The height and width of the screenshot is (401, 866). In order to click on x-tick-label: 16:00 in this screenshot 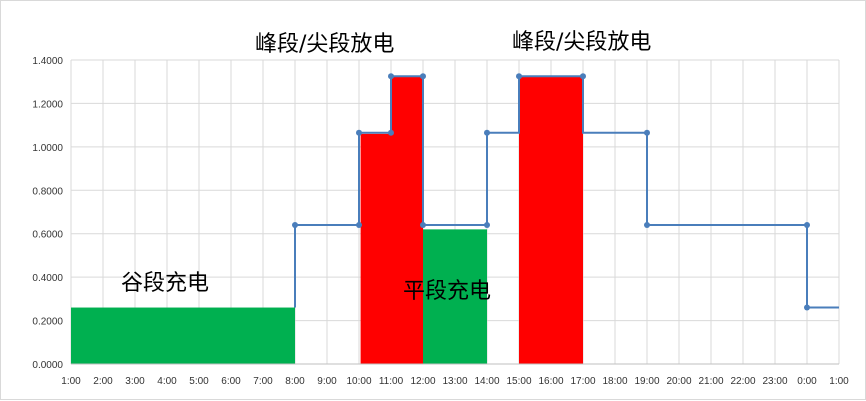, I will do `click(550, 381)`.